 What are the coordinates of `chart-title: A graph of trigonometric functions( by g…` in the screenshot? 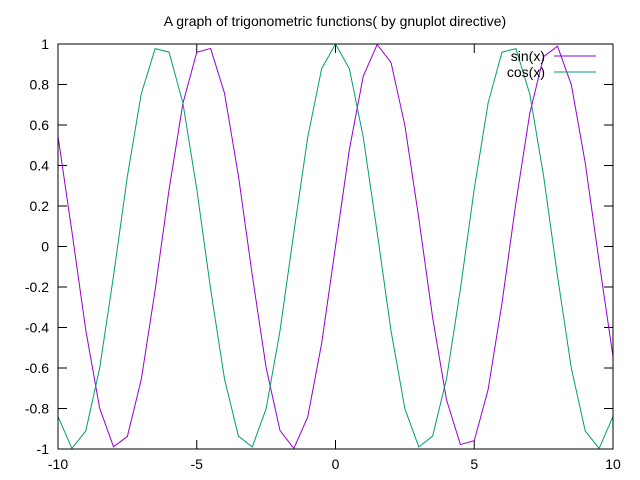 It's located at (335, 21).